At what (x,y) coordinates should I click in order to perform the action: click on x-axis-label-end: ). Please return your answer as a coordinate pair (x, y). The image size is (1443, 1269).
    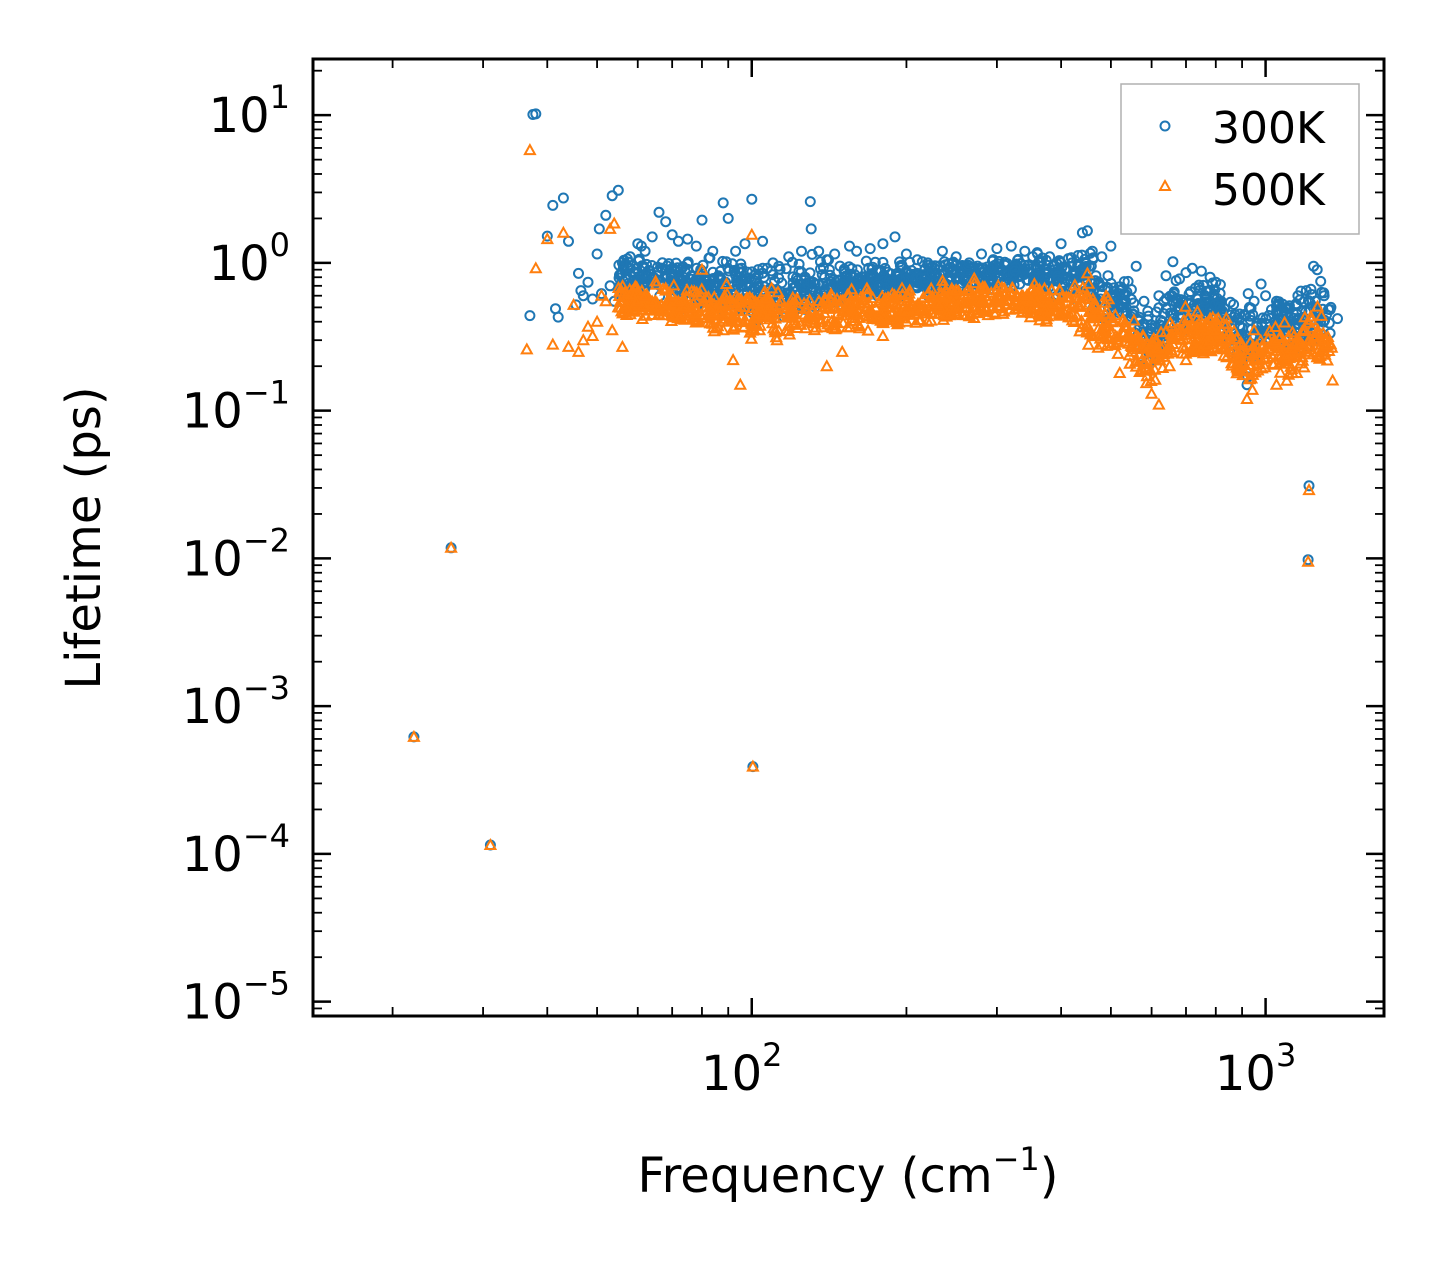
    Looking at the image, I should click on (1049, 1176).